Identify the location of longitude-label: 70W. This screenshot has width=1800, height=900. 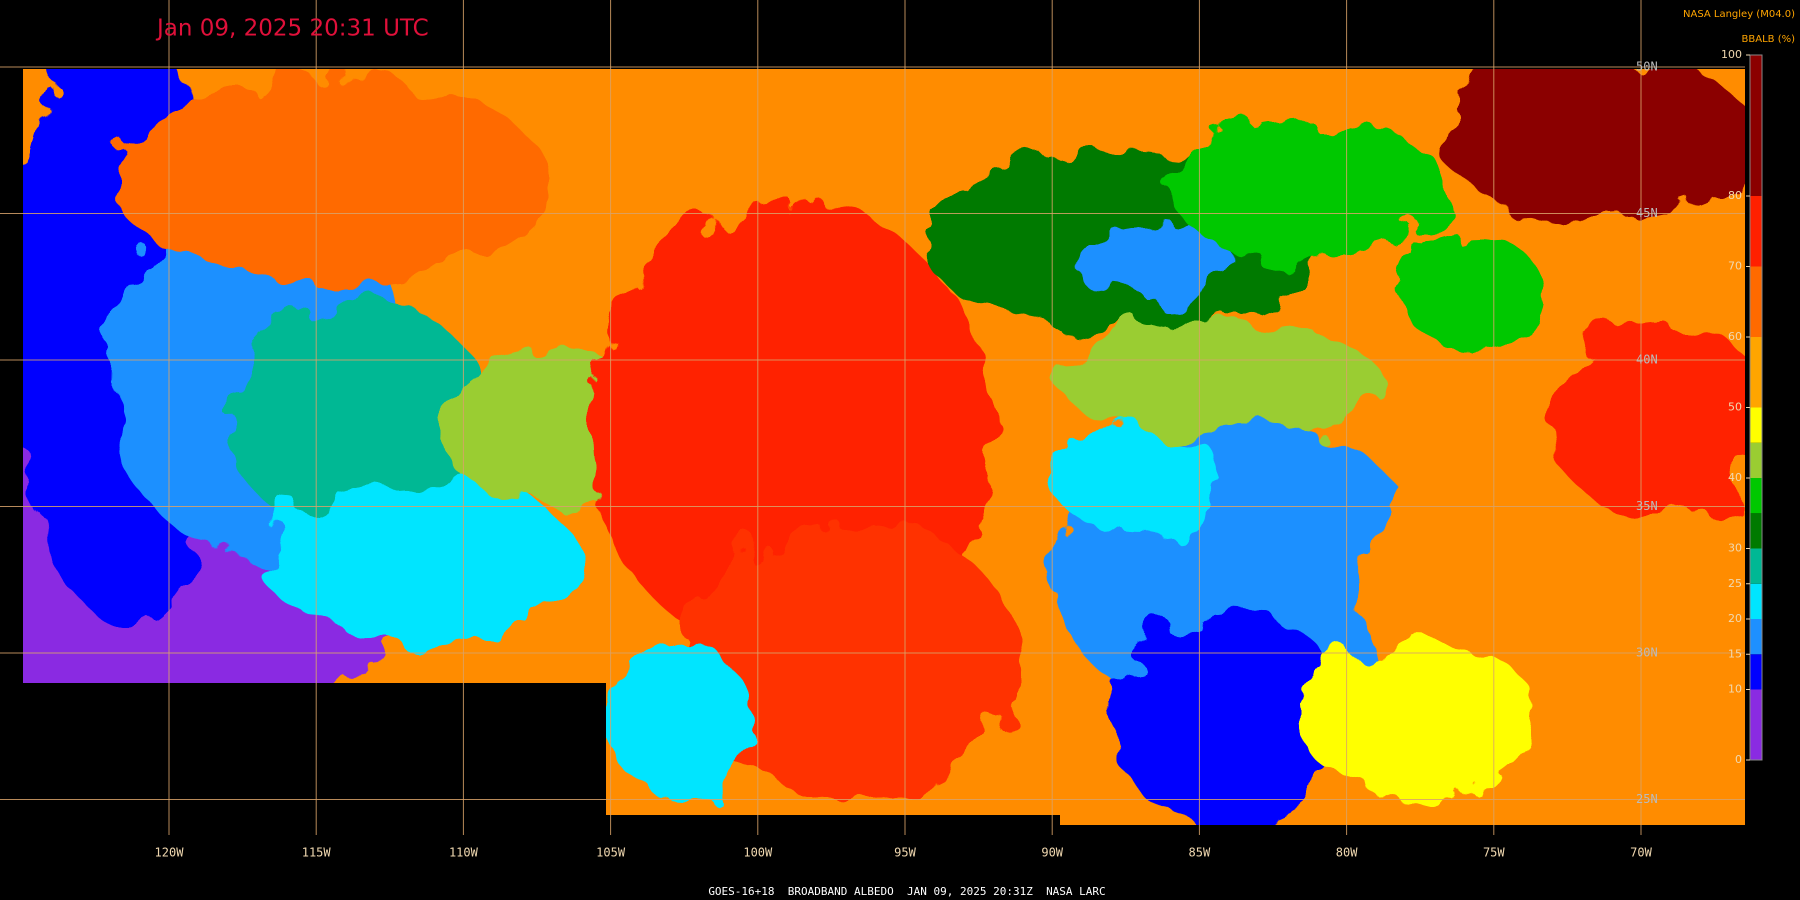
(1641, 853).